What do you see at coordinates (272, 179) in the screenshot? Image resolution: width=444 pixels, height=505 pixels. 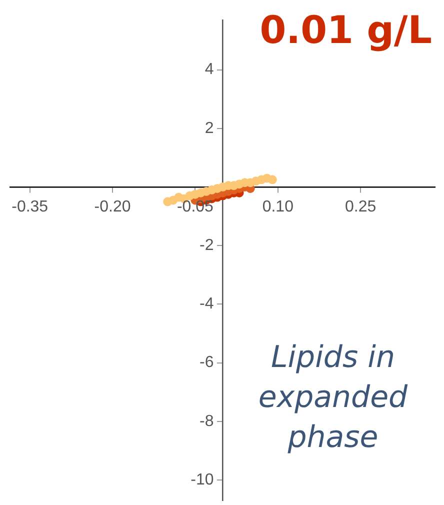 I see `point` at bounding box center [272, 179].